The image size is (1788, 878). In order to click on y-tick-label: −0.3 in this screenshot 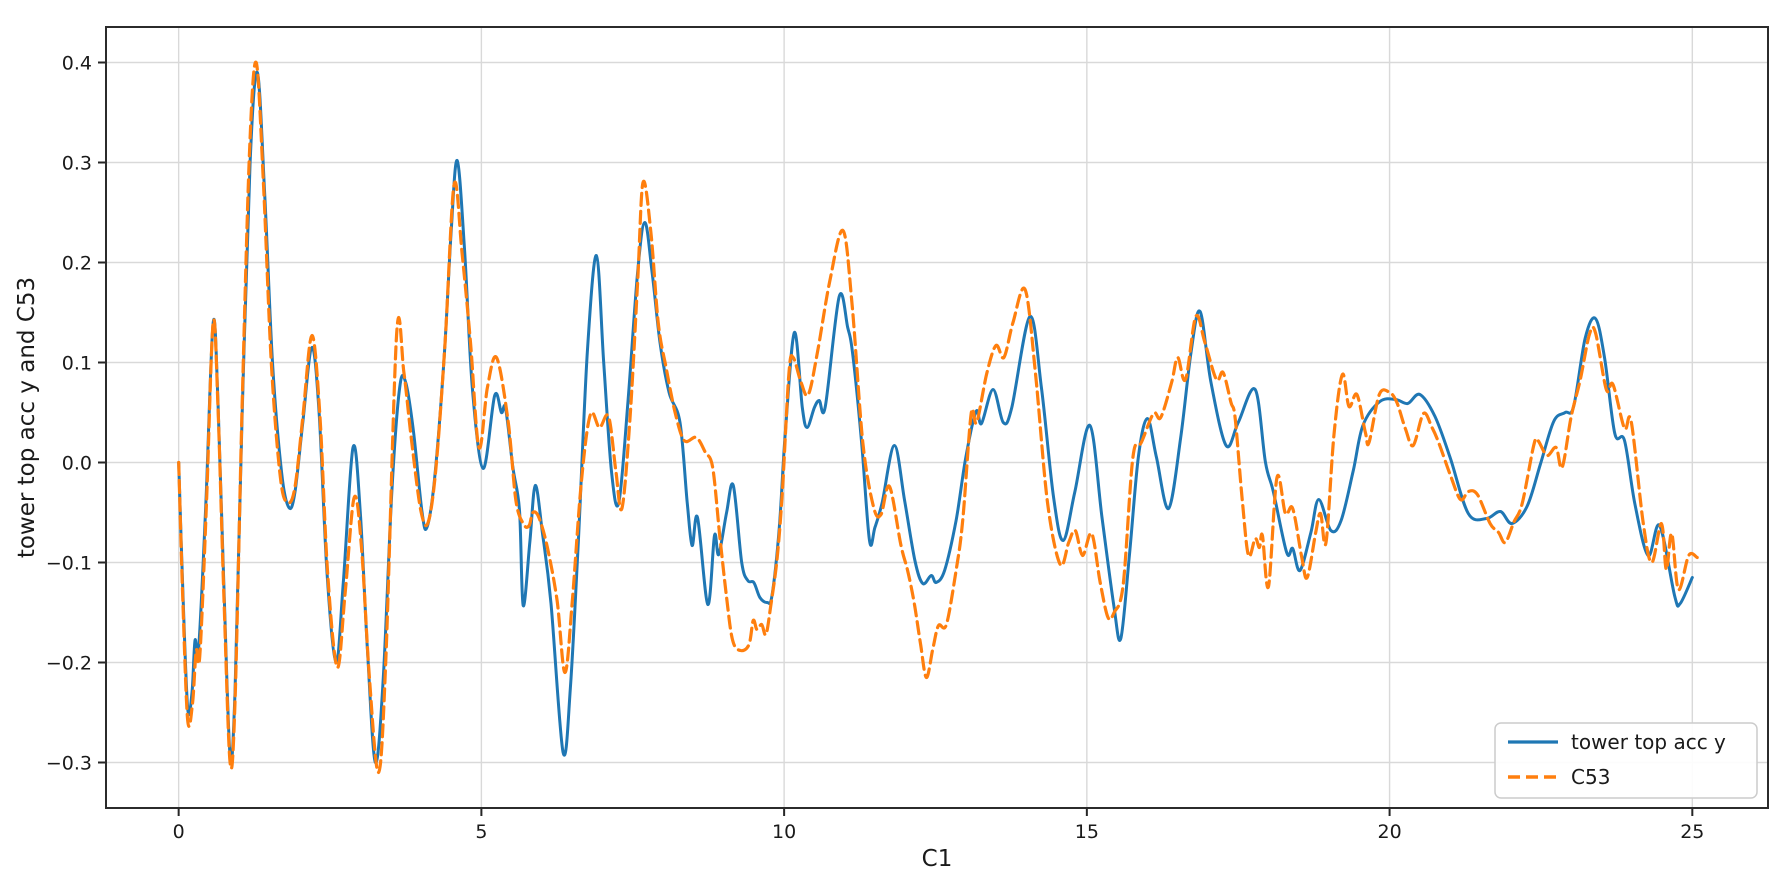, I will do `click(69, 764)`.